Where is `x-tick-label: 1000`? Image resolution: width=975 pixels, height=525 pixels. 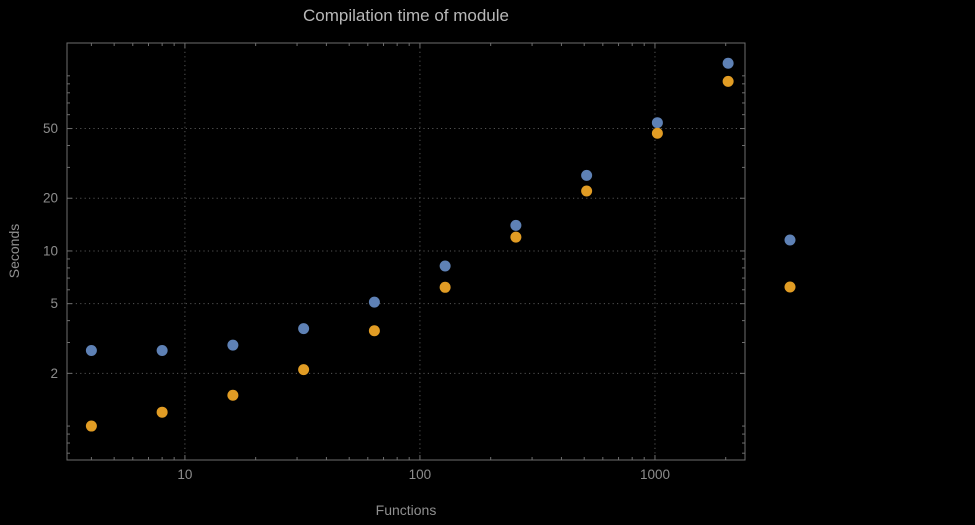
x-tick-label: 1000 is located at coordinates (655, 474).